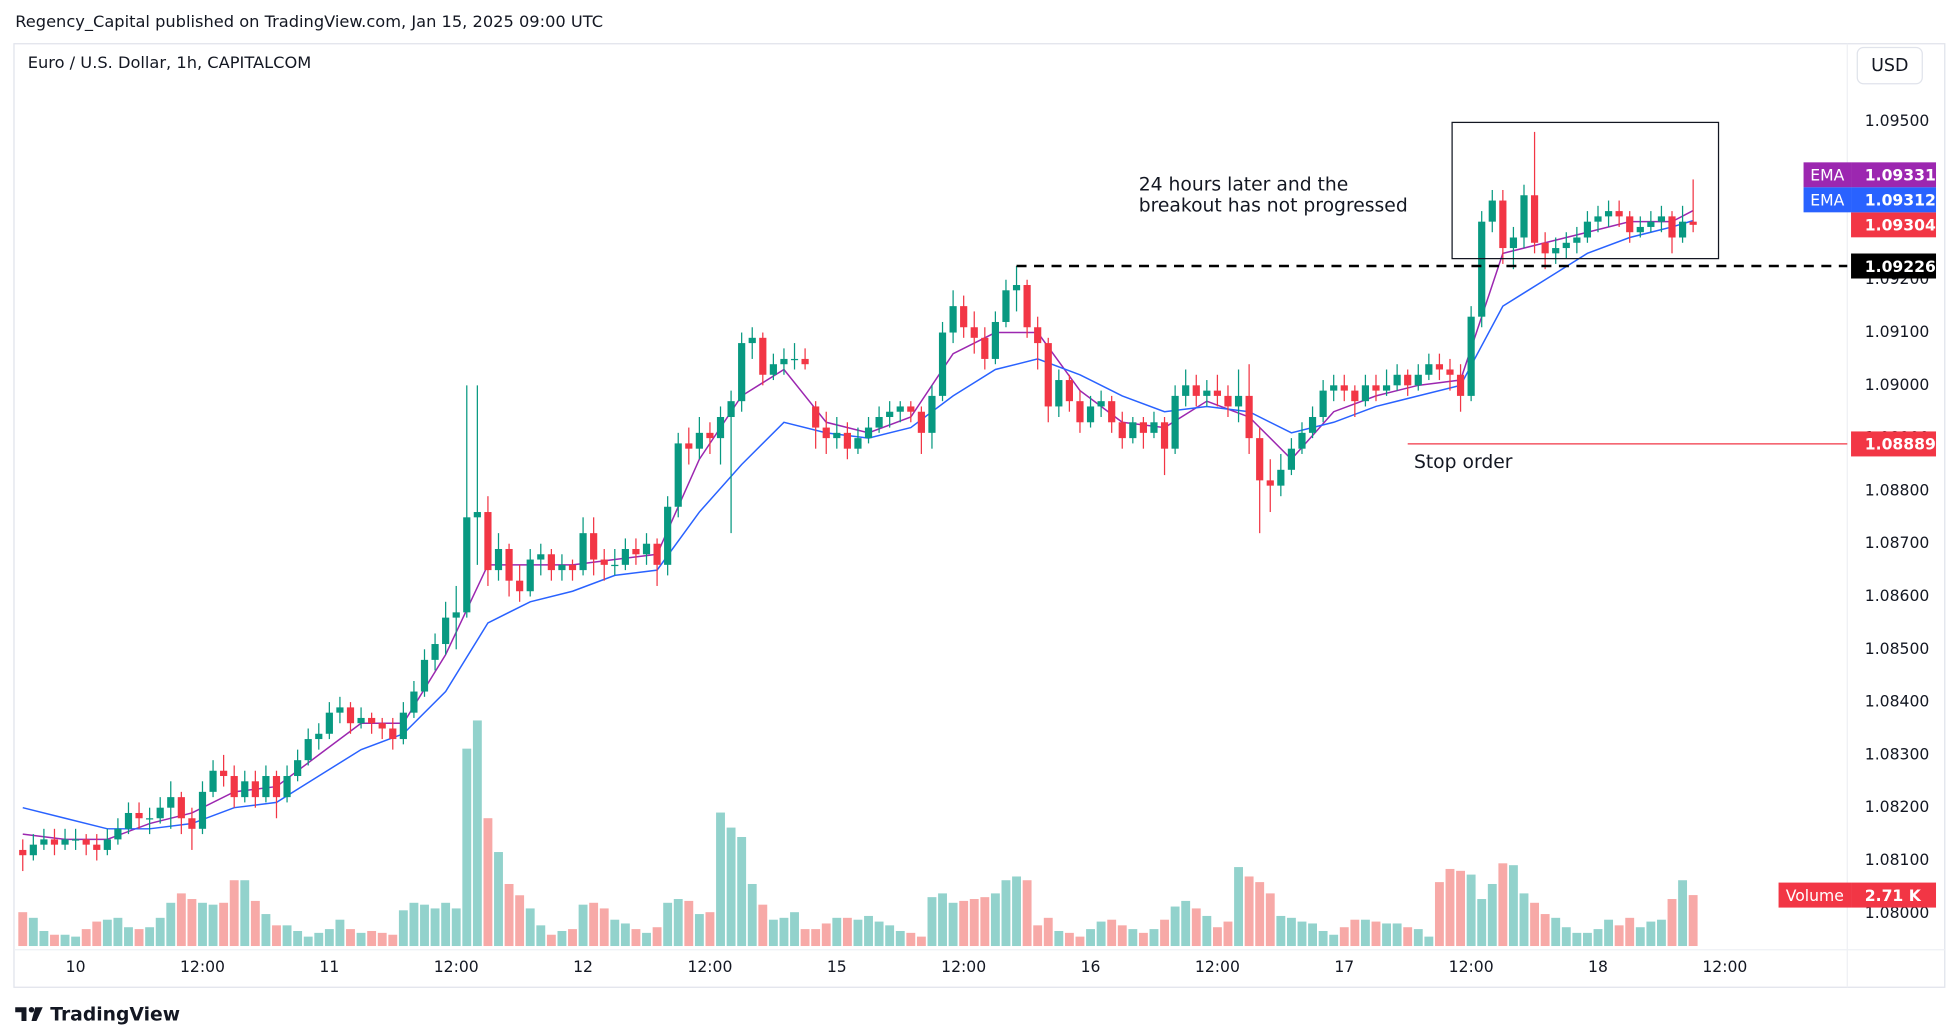  I want to click on currency-label: USD, so click(1889, 66).